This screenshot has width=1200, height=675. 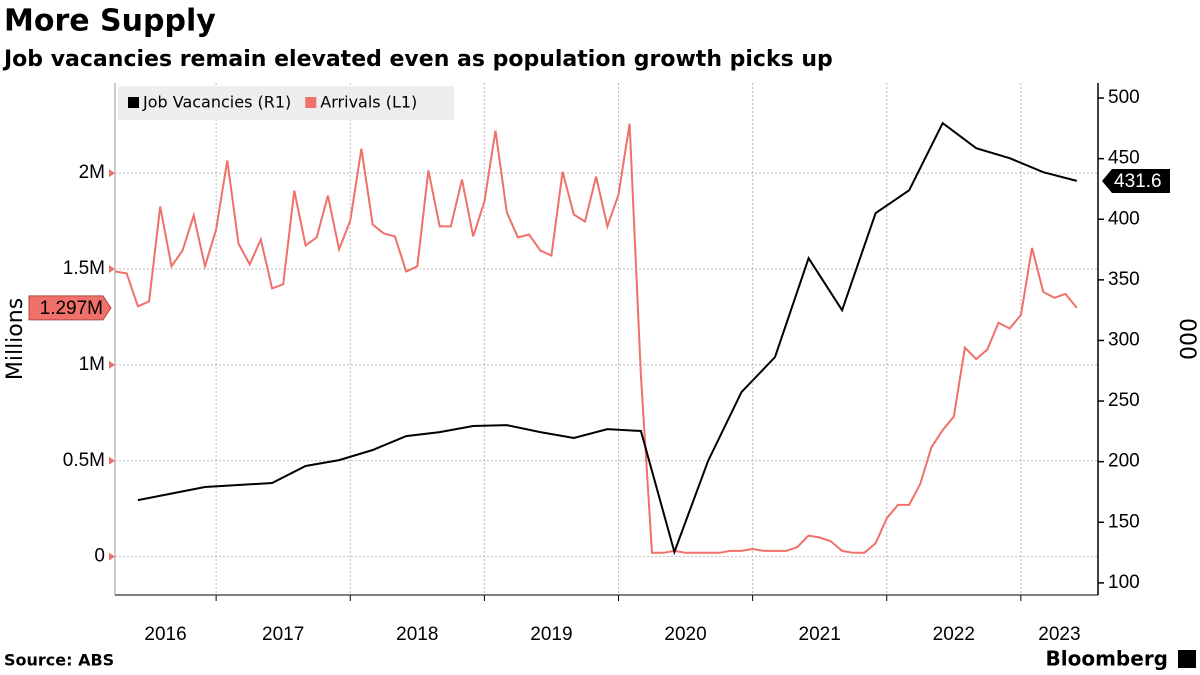 What do you see at coordinates (92, 364) in the screenshot?
I see `y-tick-label: 1M` at bounding box center [92, 364].